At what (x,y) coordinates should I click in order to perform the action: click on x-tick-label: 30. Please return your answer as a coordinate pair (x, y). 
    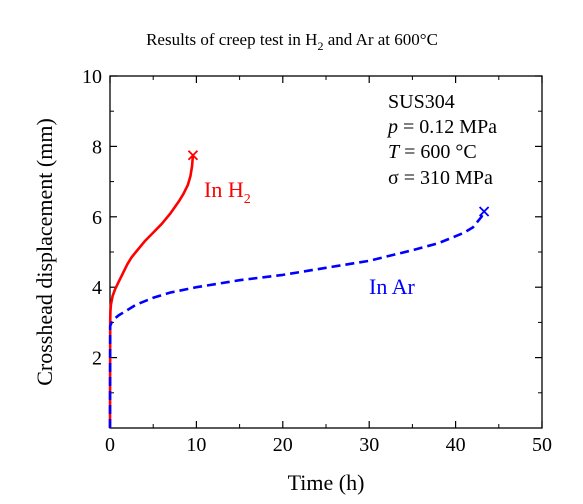
    Looking at the image, I should click on (369, 445).